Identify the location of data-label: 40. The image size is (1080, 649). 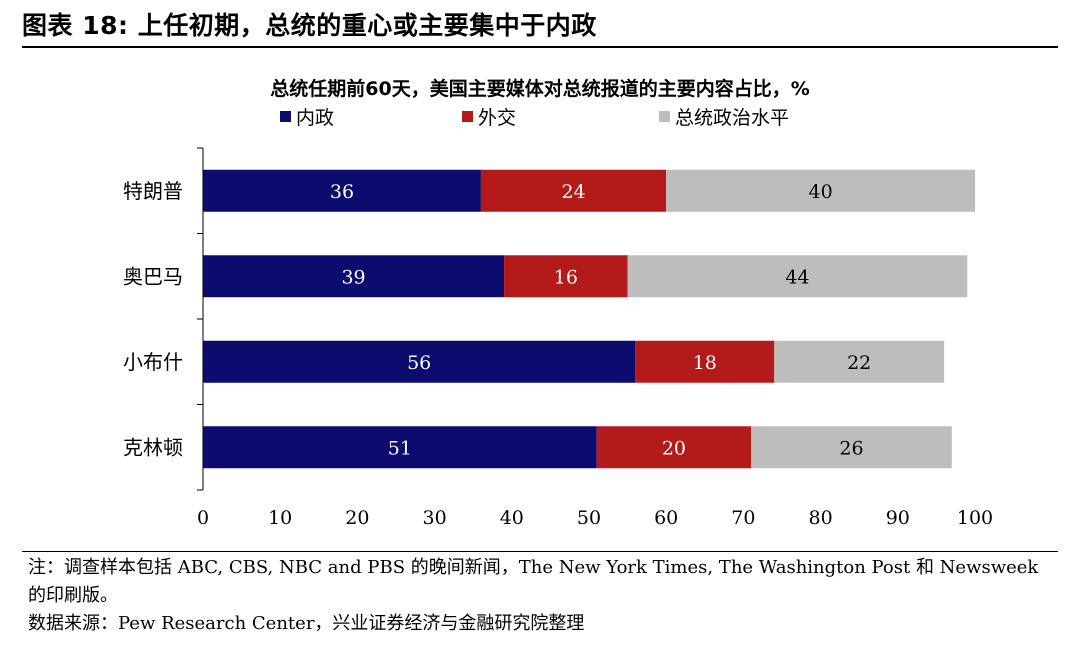
(821, 192).